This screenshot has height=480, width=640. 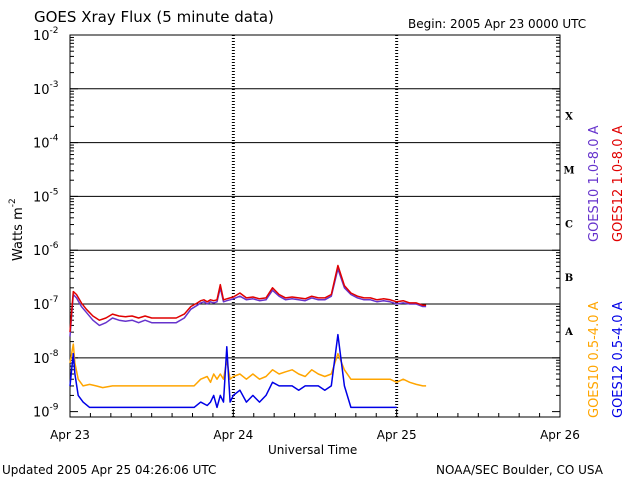 What do you see at coordinates (497, 24) in the screenshot?
I see `begin-time-label: Begin: 2005 Apr 23 0000 UTC` at bounding box center [497, 24].